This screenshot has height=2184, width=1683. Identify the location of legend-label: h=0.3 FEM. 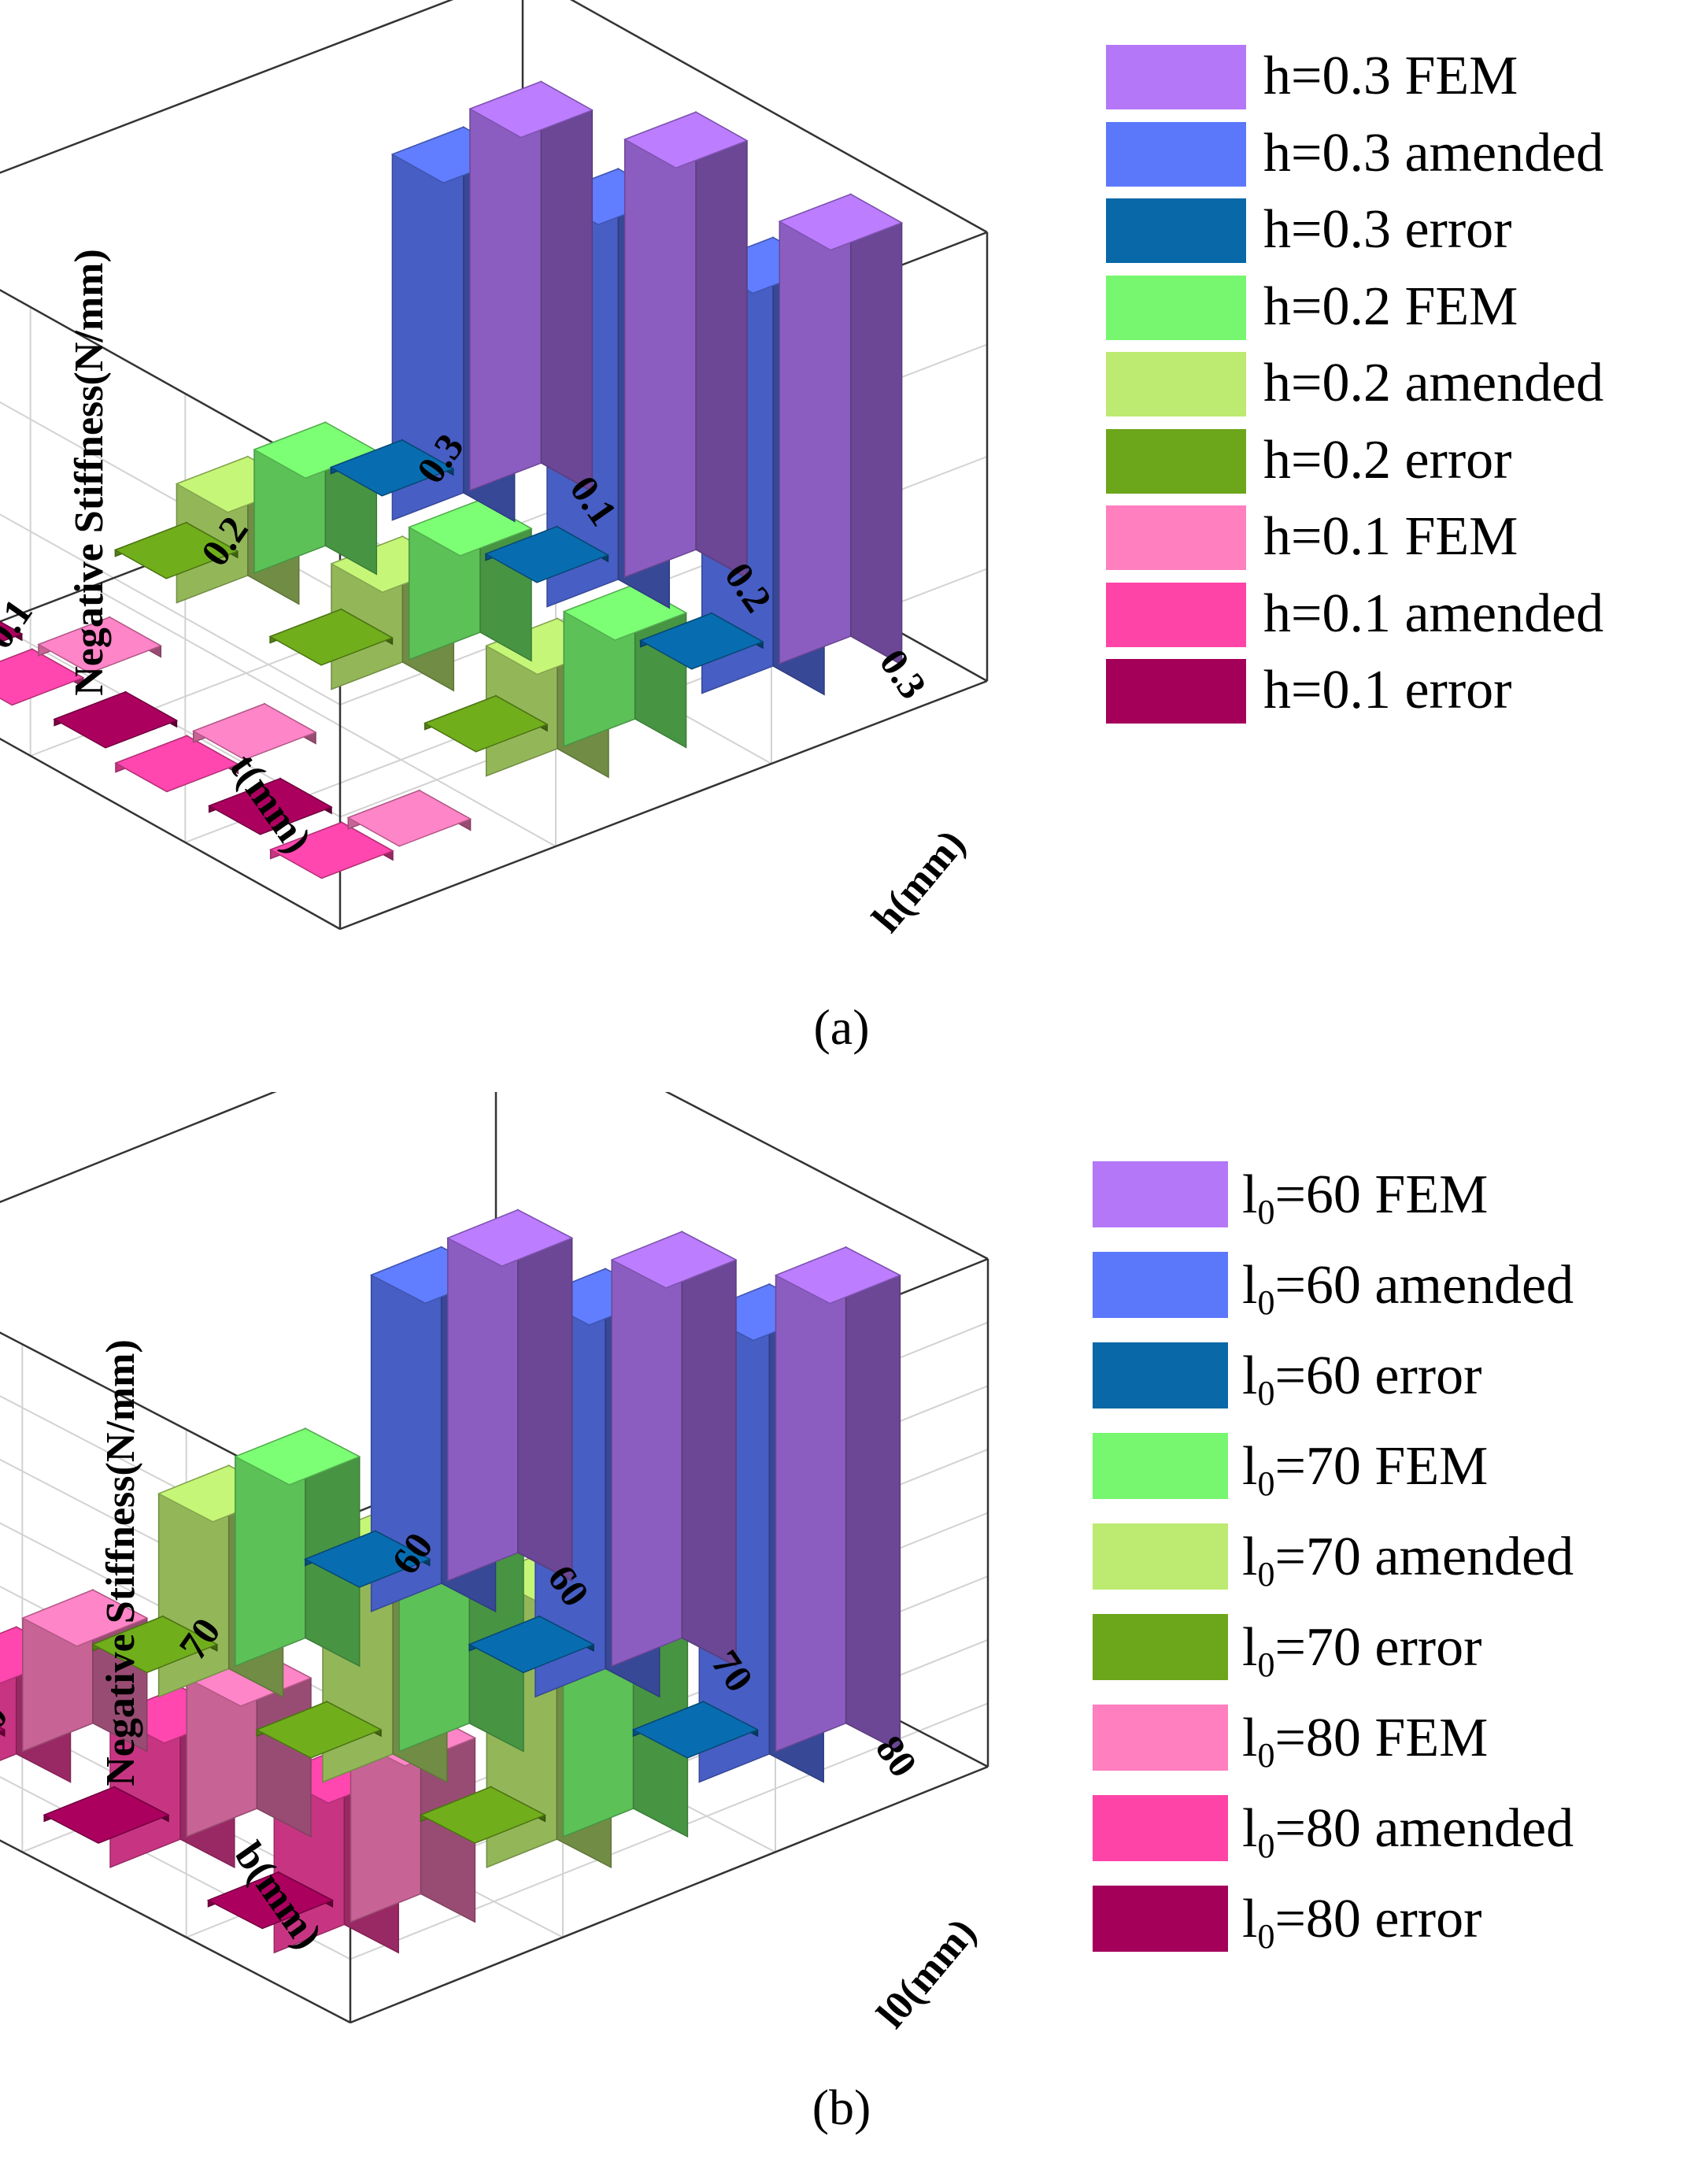
(1390, 76).